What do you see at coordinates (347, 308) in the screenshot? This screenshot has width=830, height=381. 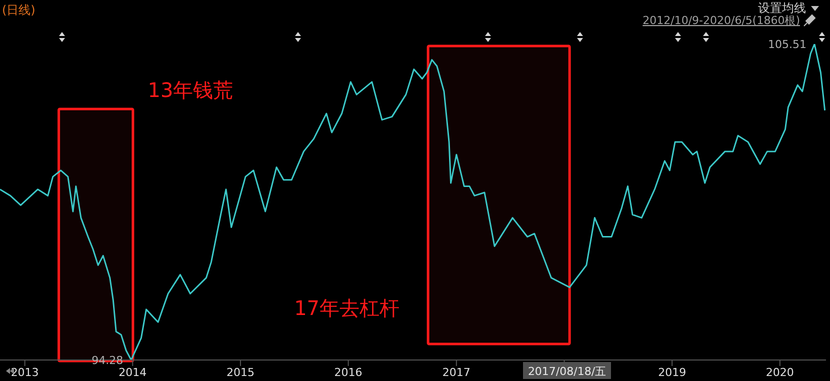 I see `band-label: 17年去杠杆` at bounding box center [347, 308].